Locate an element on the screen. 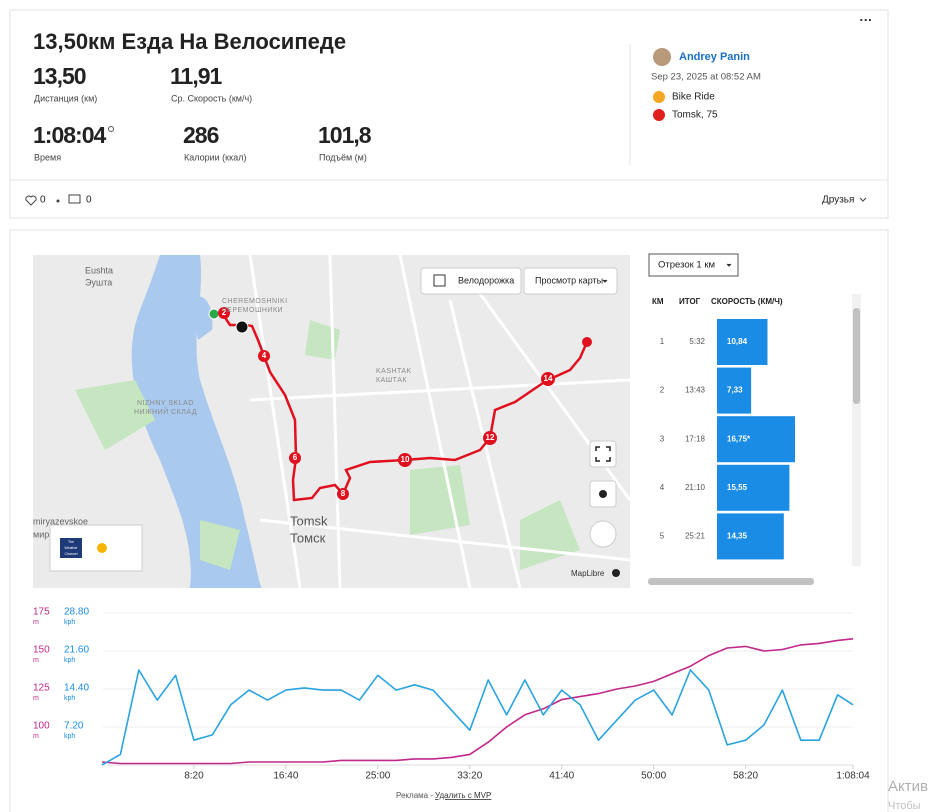 The width and height of the screenshot is (940, 812). km-marker-label: 4 is located at coordinates (264, 355).